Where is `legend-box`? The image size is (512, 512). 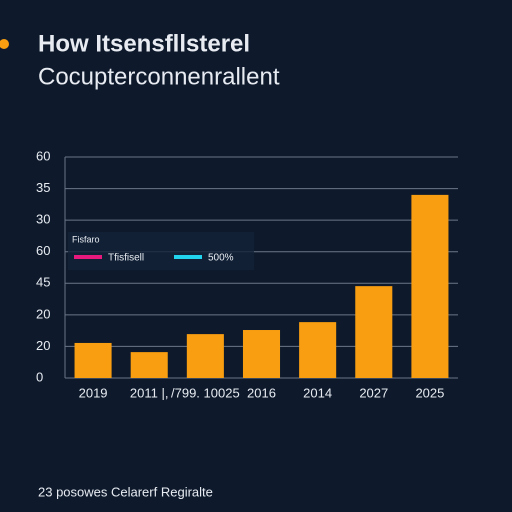
legend-box is located at coordinates (161, 251).